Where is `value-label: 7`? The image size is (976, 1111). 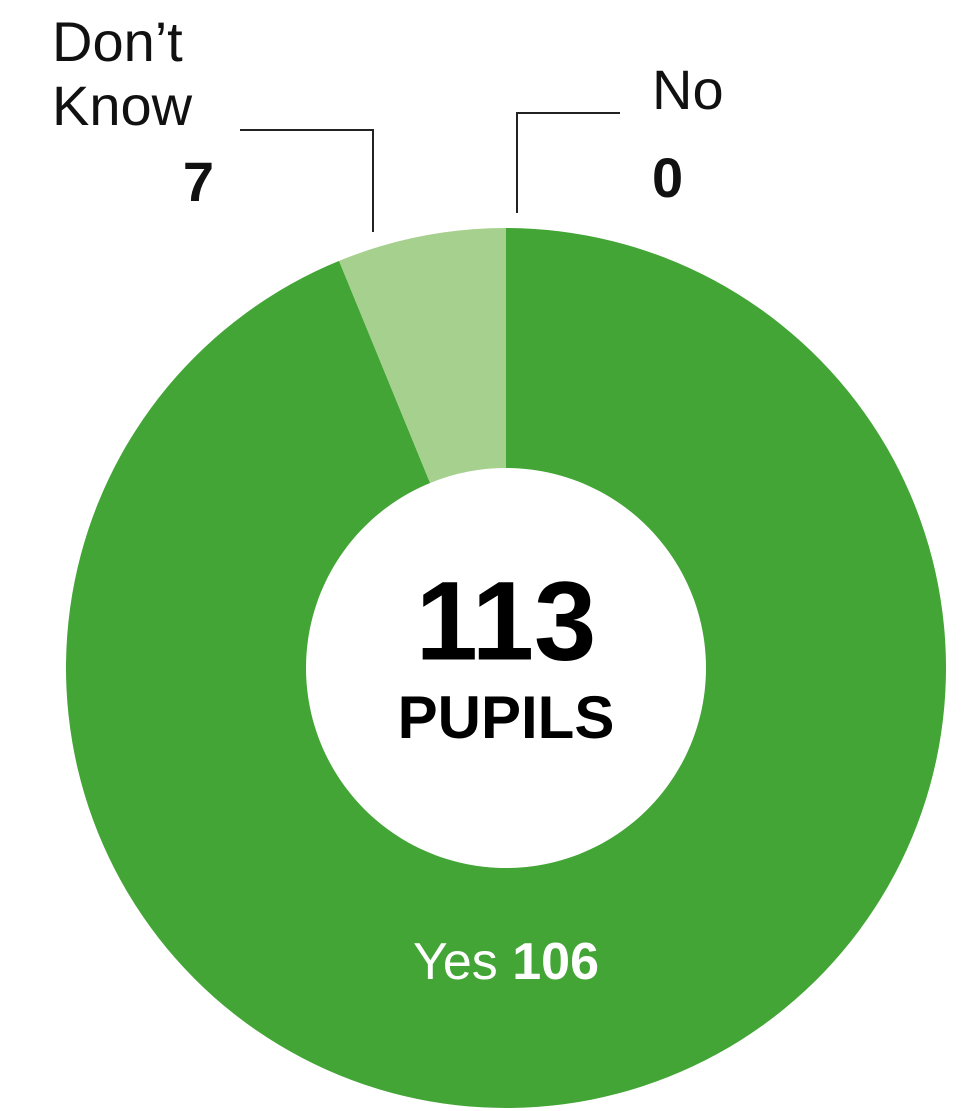 value-label: 7 is located at coordinates (198, 181).